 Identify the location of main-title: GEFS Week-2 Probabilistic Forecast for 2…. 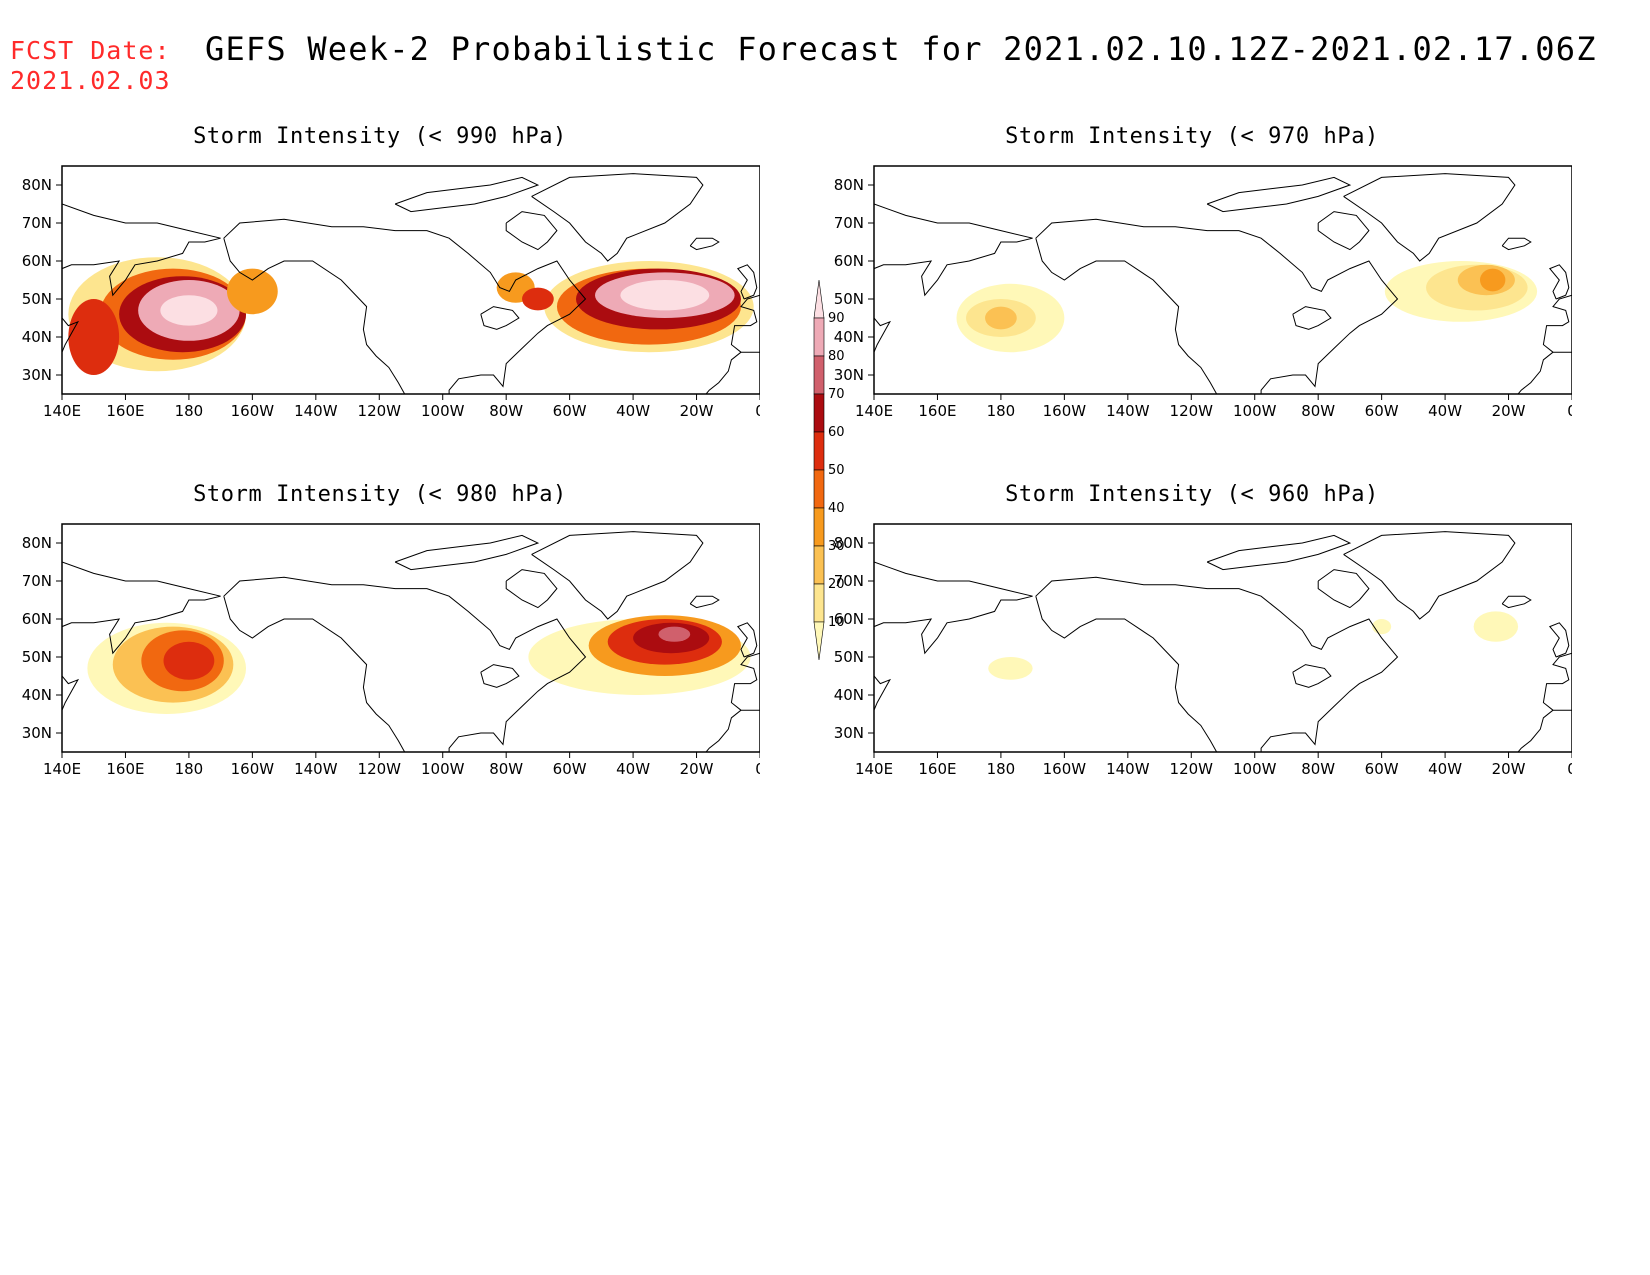
(901, 49).